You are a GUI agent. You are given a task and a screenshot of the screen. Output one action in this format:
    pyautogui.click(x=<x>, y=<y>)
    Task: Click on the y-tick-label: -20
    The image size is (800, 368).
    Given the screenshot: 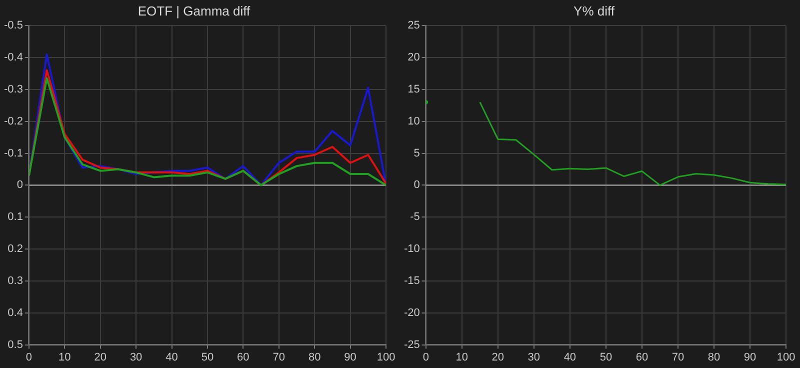 What is the action you would take?
    pyautogui.click(x=412, y=312)
    